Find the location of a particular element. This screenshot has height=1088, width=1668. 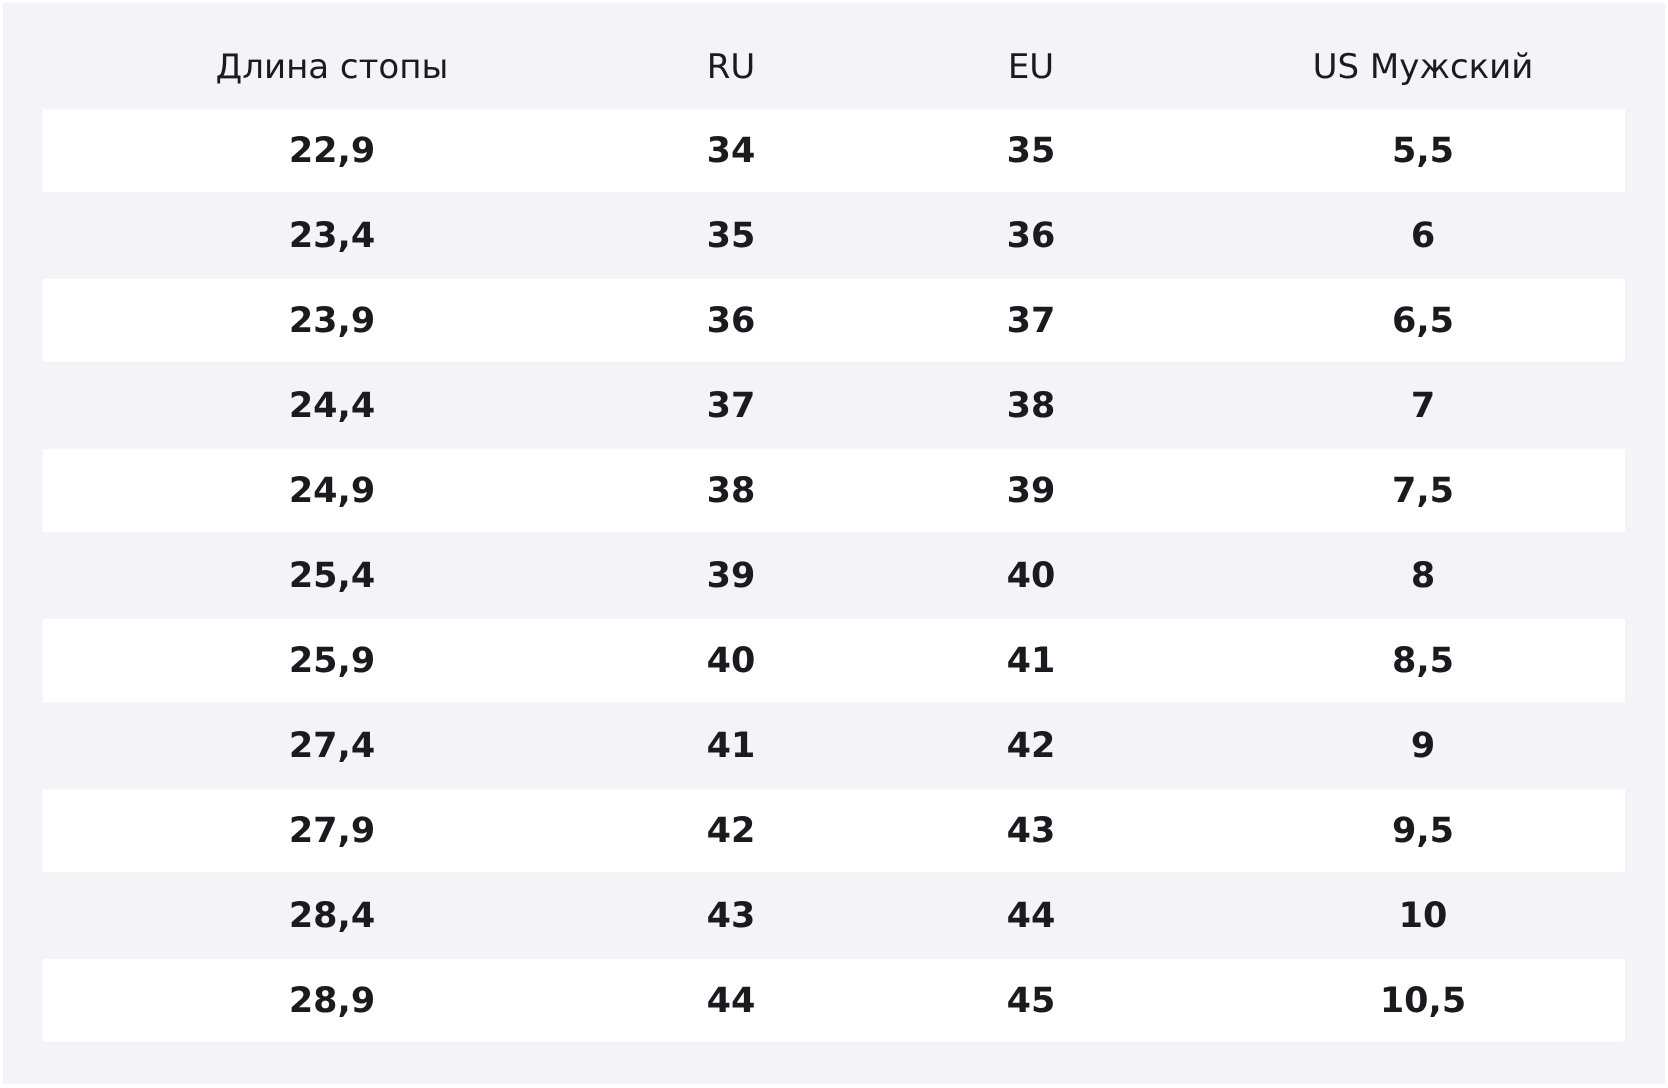

table-cell: 9,5 is located at coordinates (1422, 830).